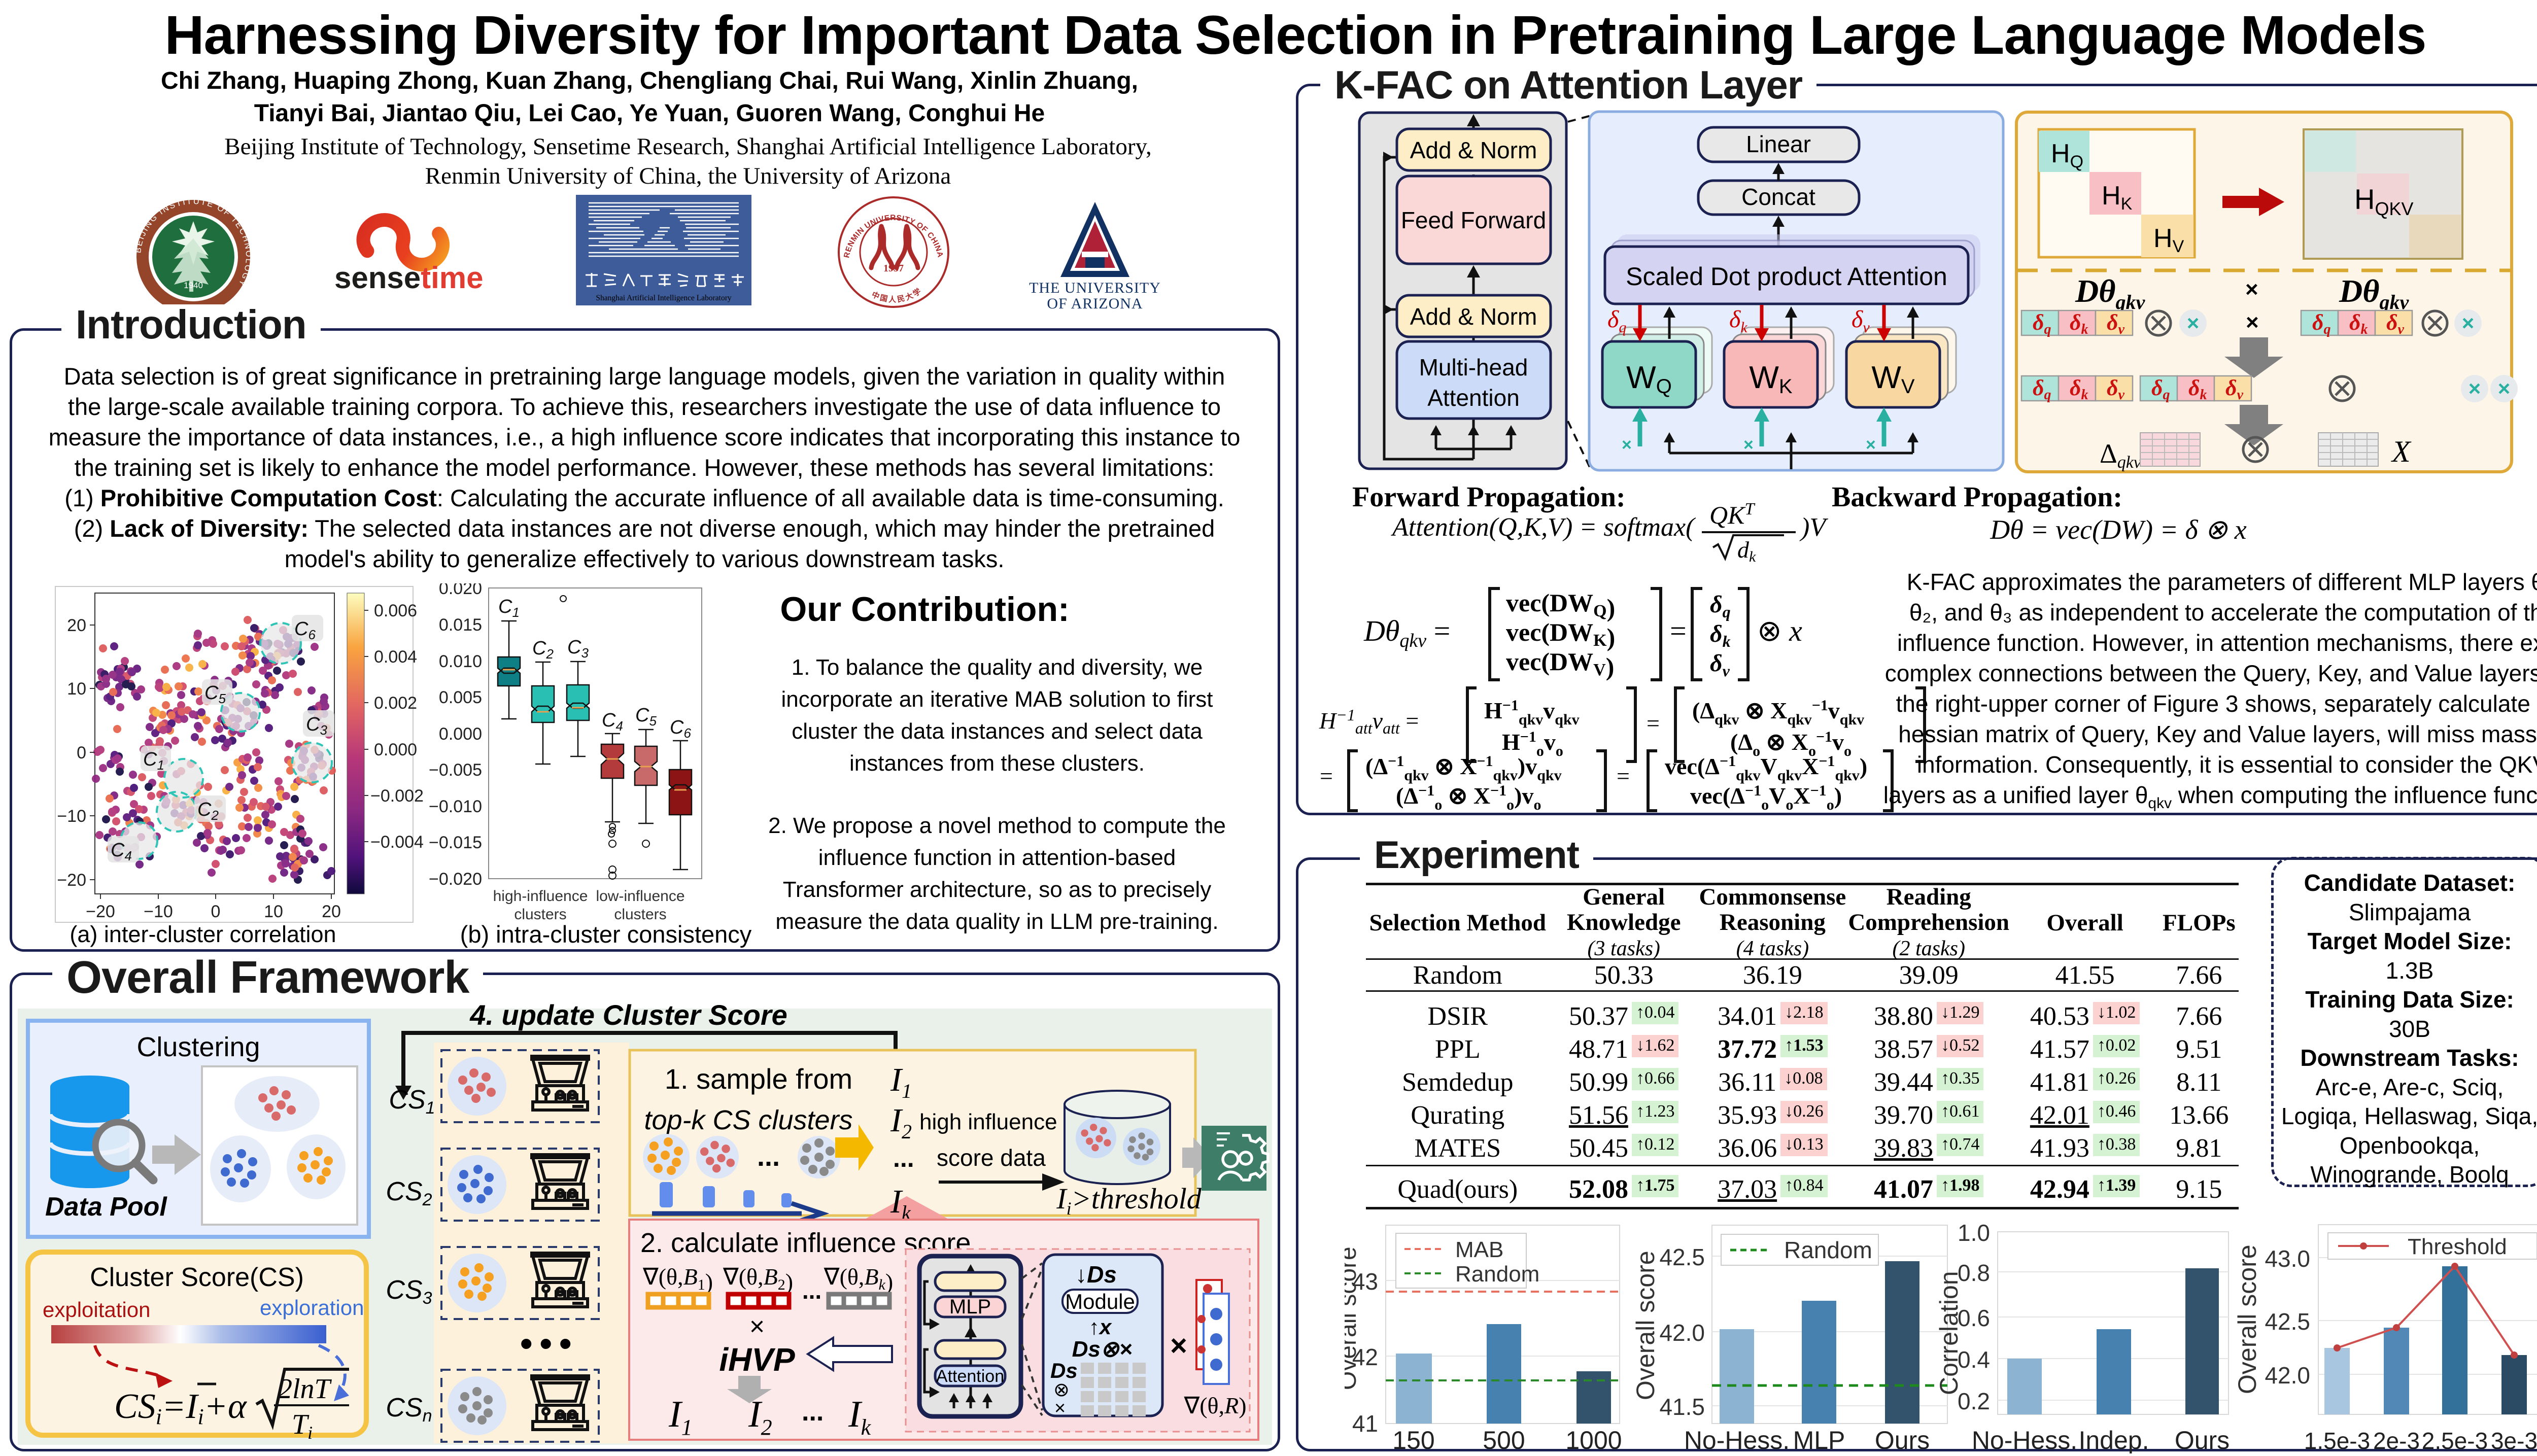  What do you see at coordinates (1720, 665) in the screenshot?
I see `svg-text: δv` at bounding box center [1720, 665].